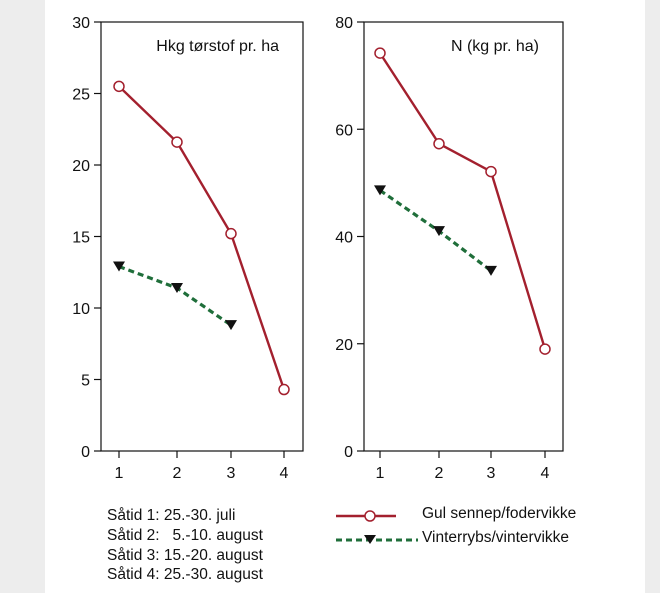 The image size is (660, 593). What do you see at coordinates (366, 516) in the screenshot?
I see `legend-swatch-solid-circle` at bounding box center [366, 516].